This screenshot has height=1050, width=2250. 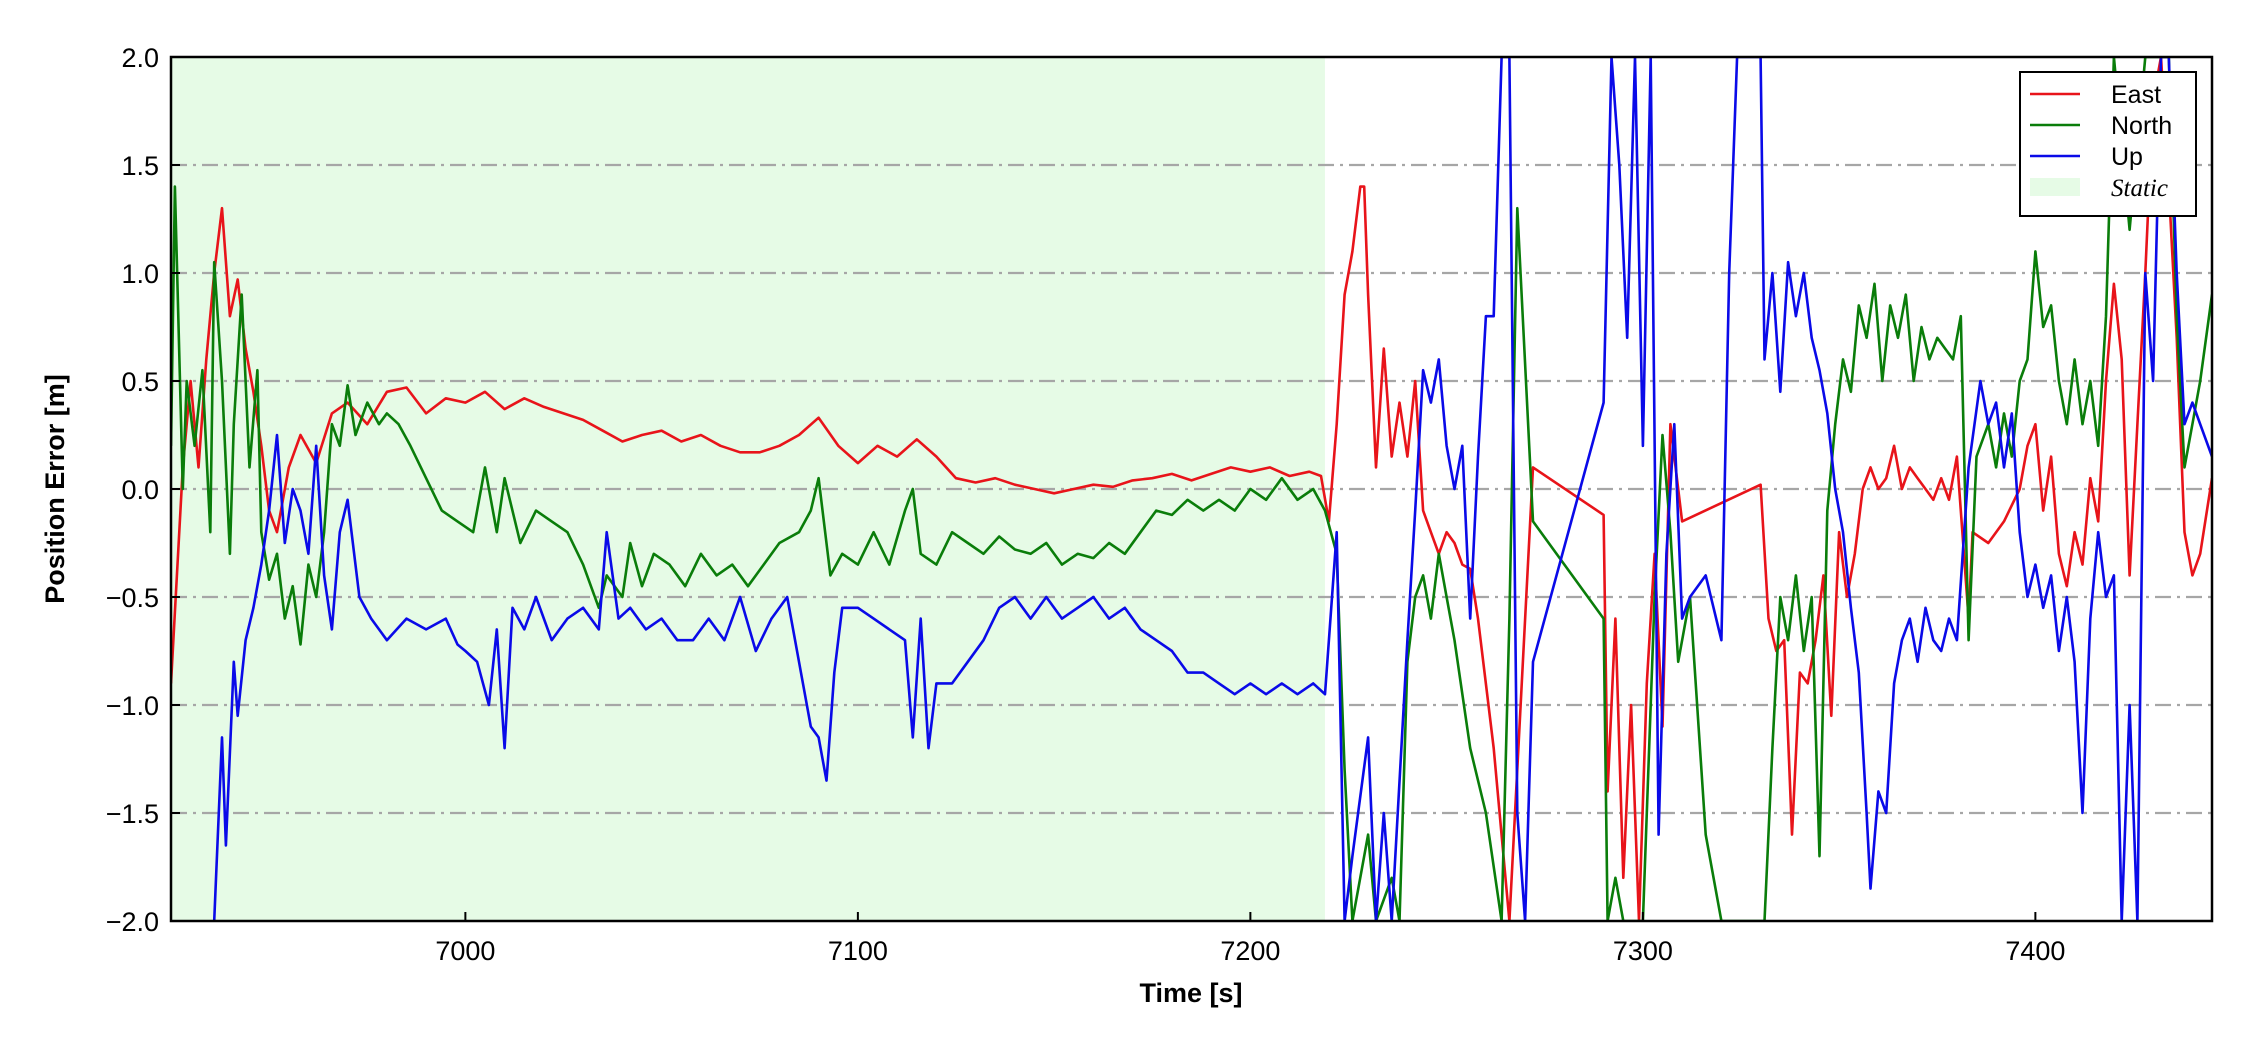 I want to click on x-axis-title: Time [s], so click(x=1190, y=993).